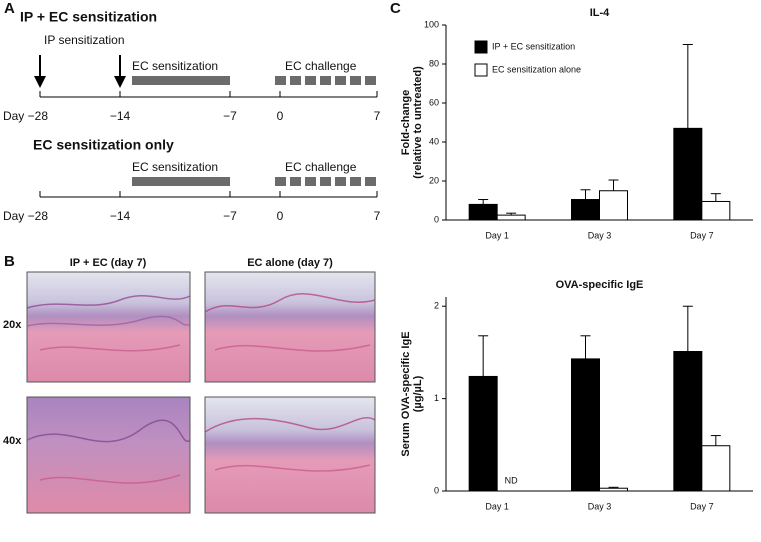  I want to click on y-axis-label: (relative to untreated), so click(418, 122).